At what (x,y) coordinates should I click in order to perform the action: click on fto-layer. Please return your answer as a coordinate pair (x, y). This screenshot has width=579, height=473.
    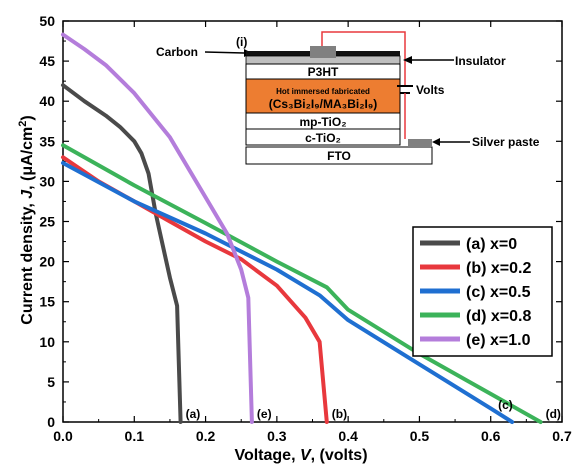
    Looking at the image, I should click on (339, 155).